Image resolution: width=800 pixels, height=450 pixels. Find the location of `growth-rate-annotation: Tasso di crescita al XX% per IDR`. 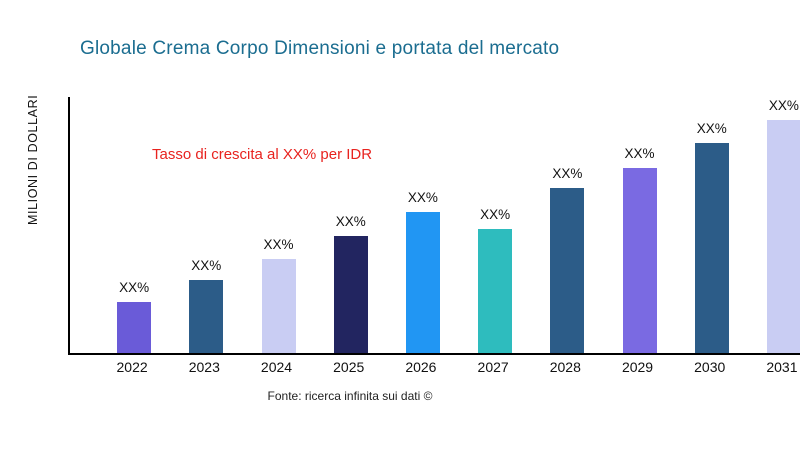

growth-rate-annotation: Tasso di crescita al XX% per IDR is located at coordinates (262, 154).